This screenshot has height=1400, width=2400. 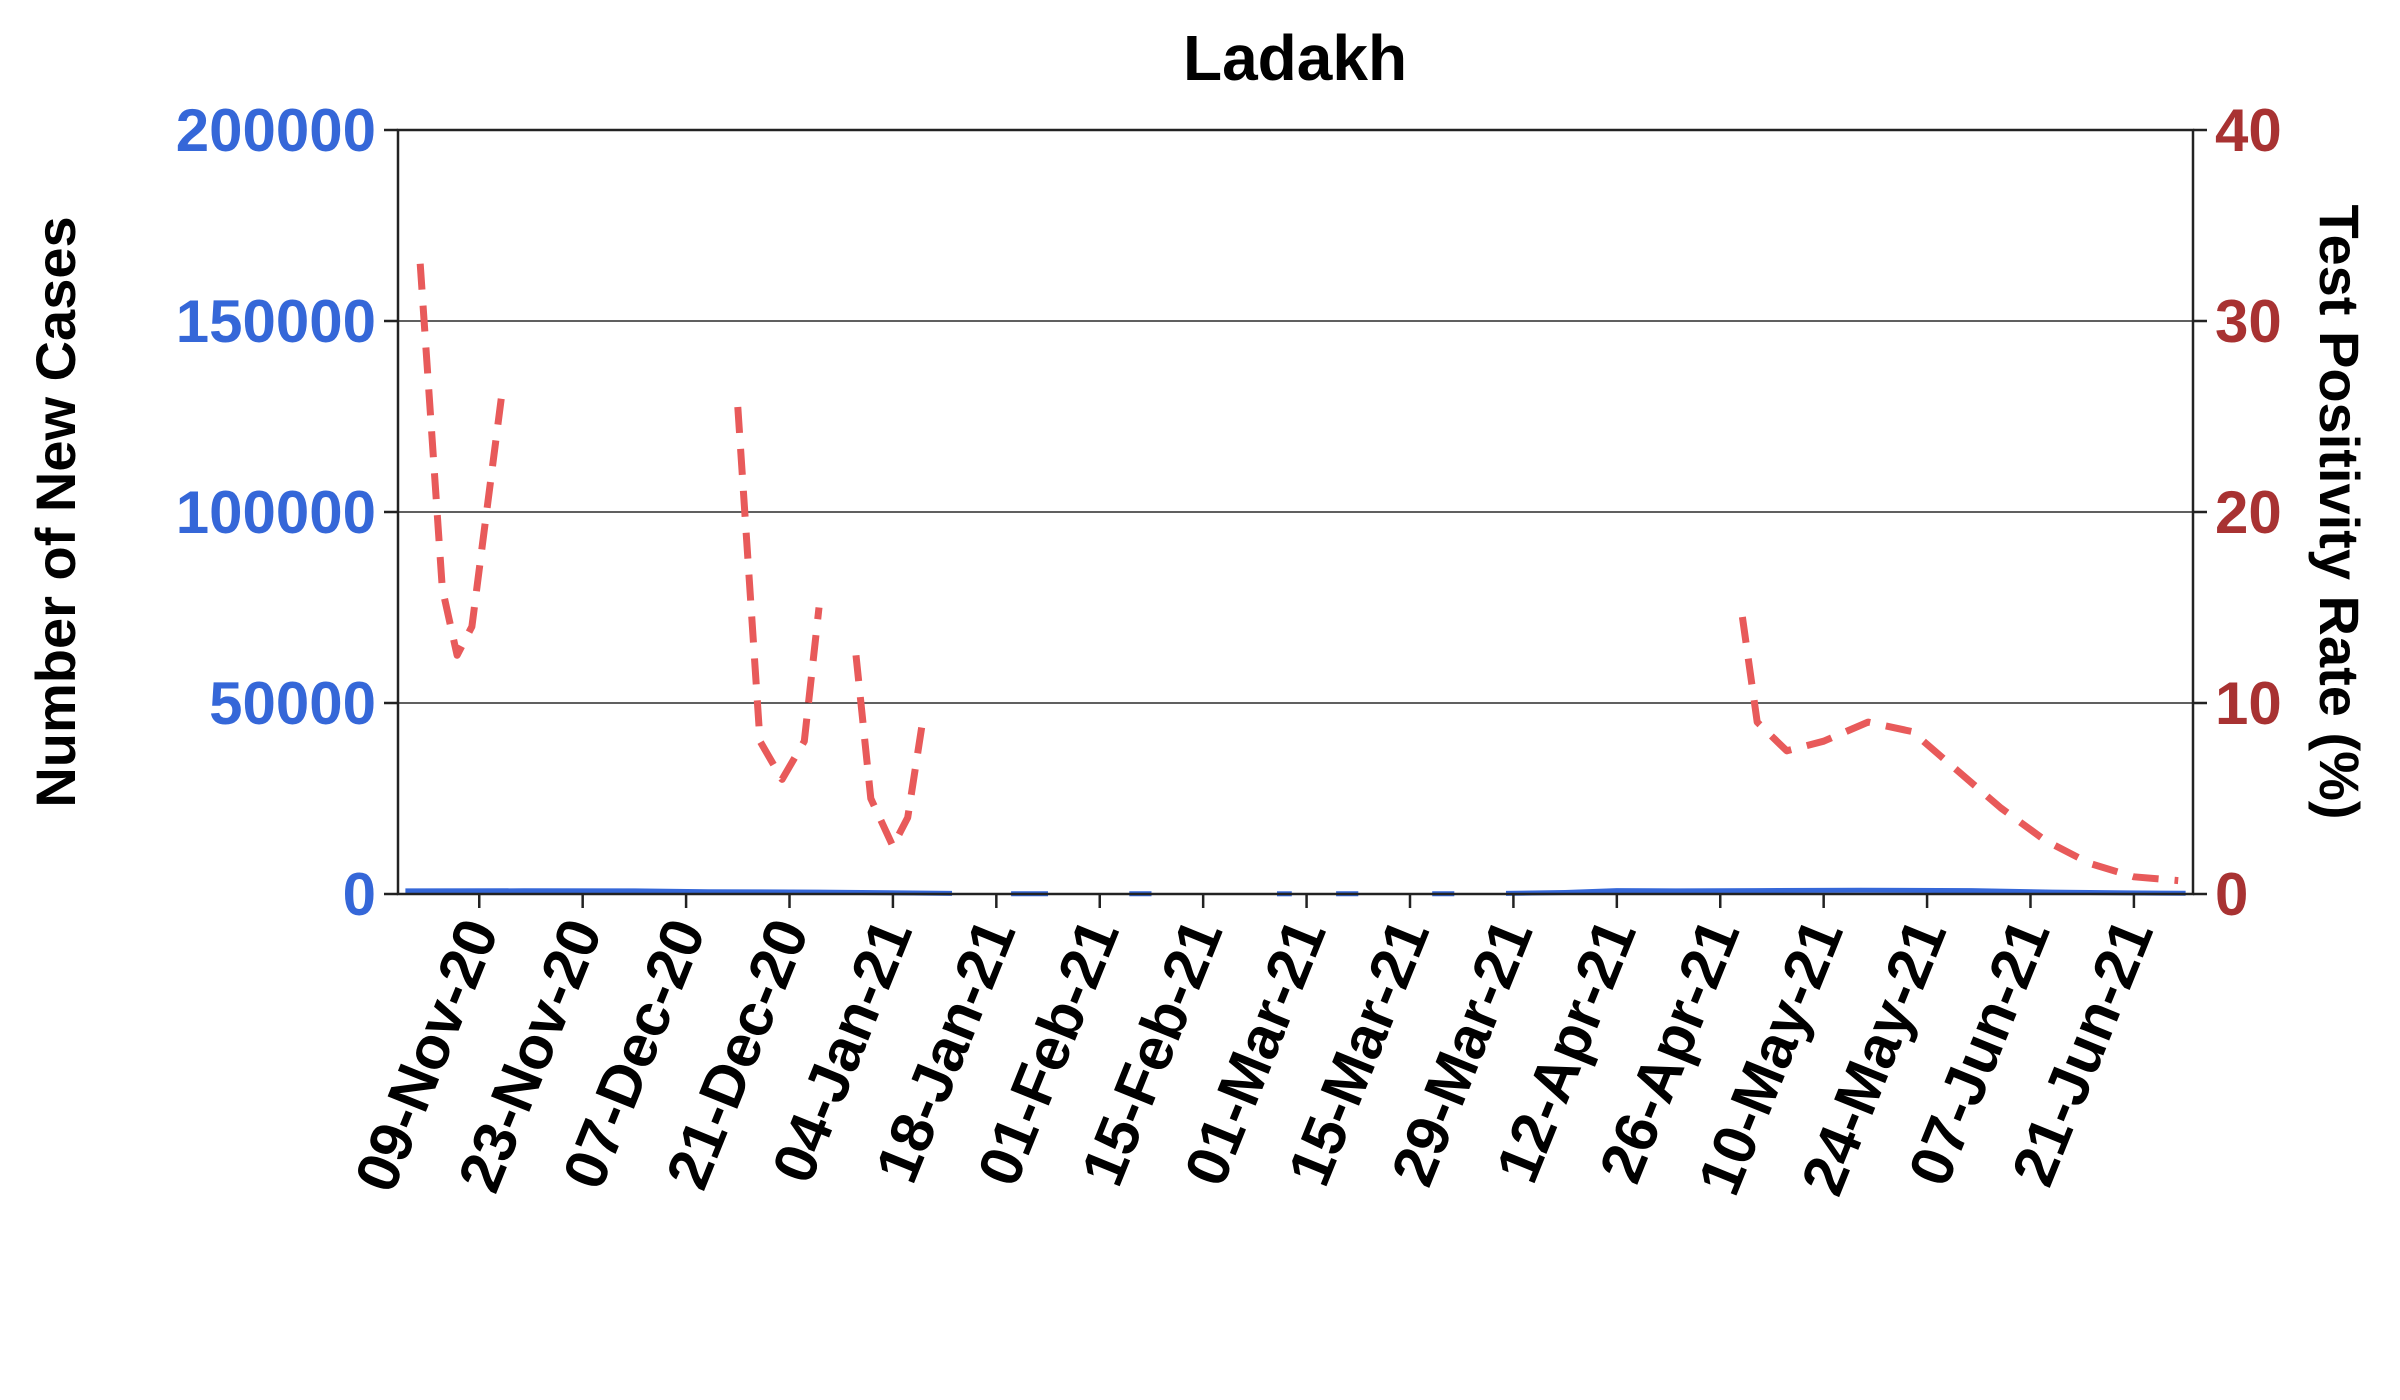 What do you see at coordinates (2248, 512) in the screenshot?
I see `right-tick-label: 20` at bounding box center [2248, 512].